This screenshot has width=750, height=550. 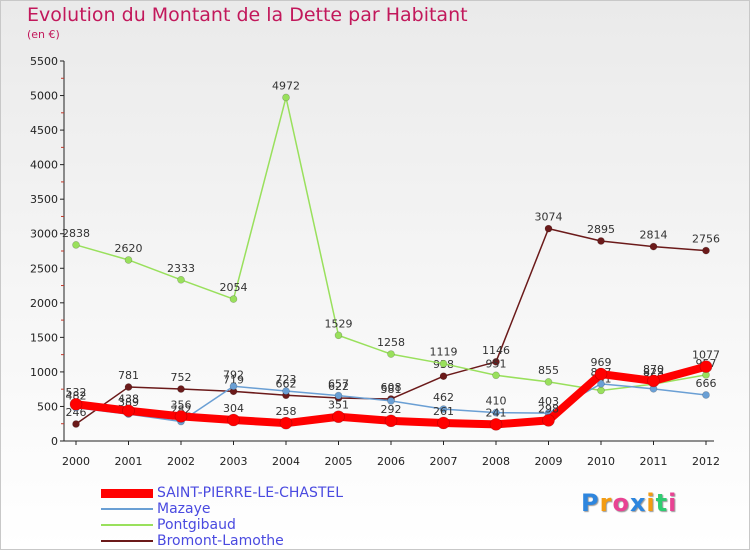 What do you see at coordinates (601, 362) in the screenshot?
I see `data-label: 969` at bounding box center [601, 362].